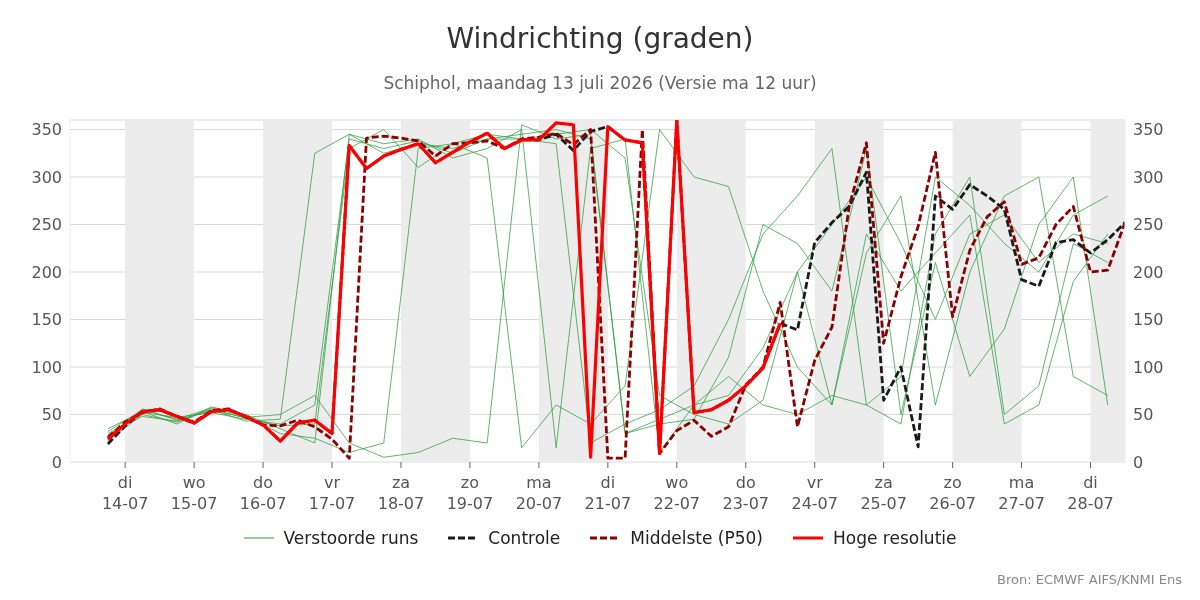  What do you see at coordinates (1148, 225) in the screenshot?
I see `y2-tick-label: 250` at bounding box center [1148, 225].